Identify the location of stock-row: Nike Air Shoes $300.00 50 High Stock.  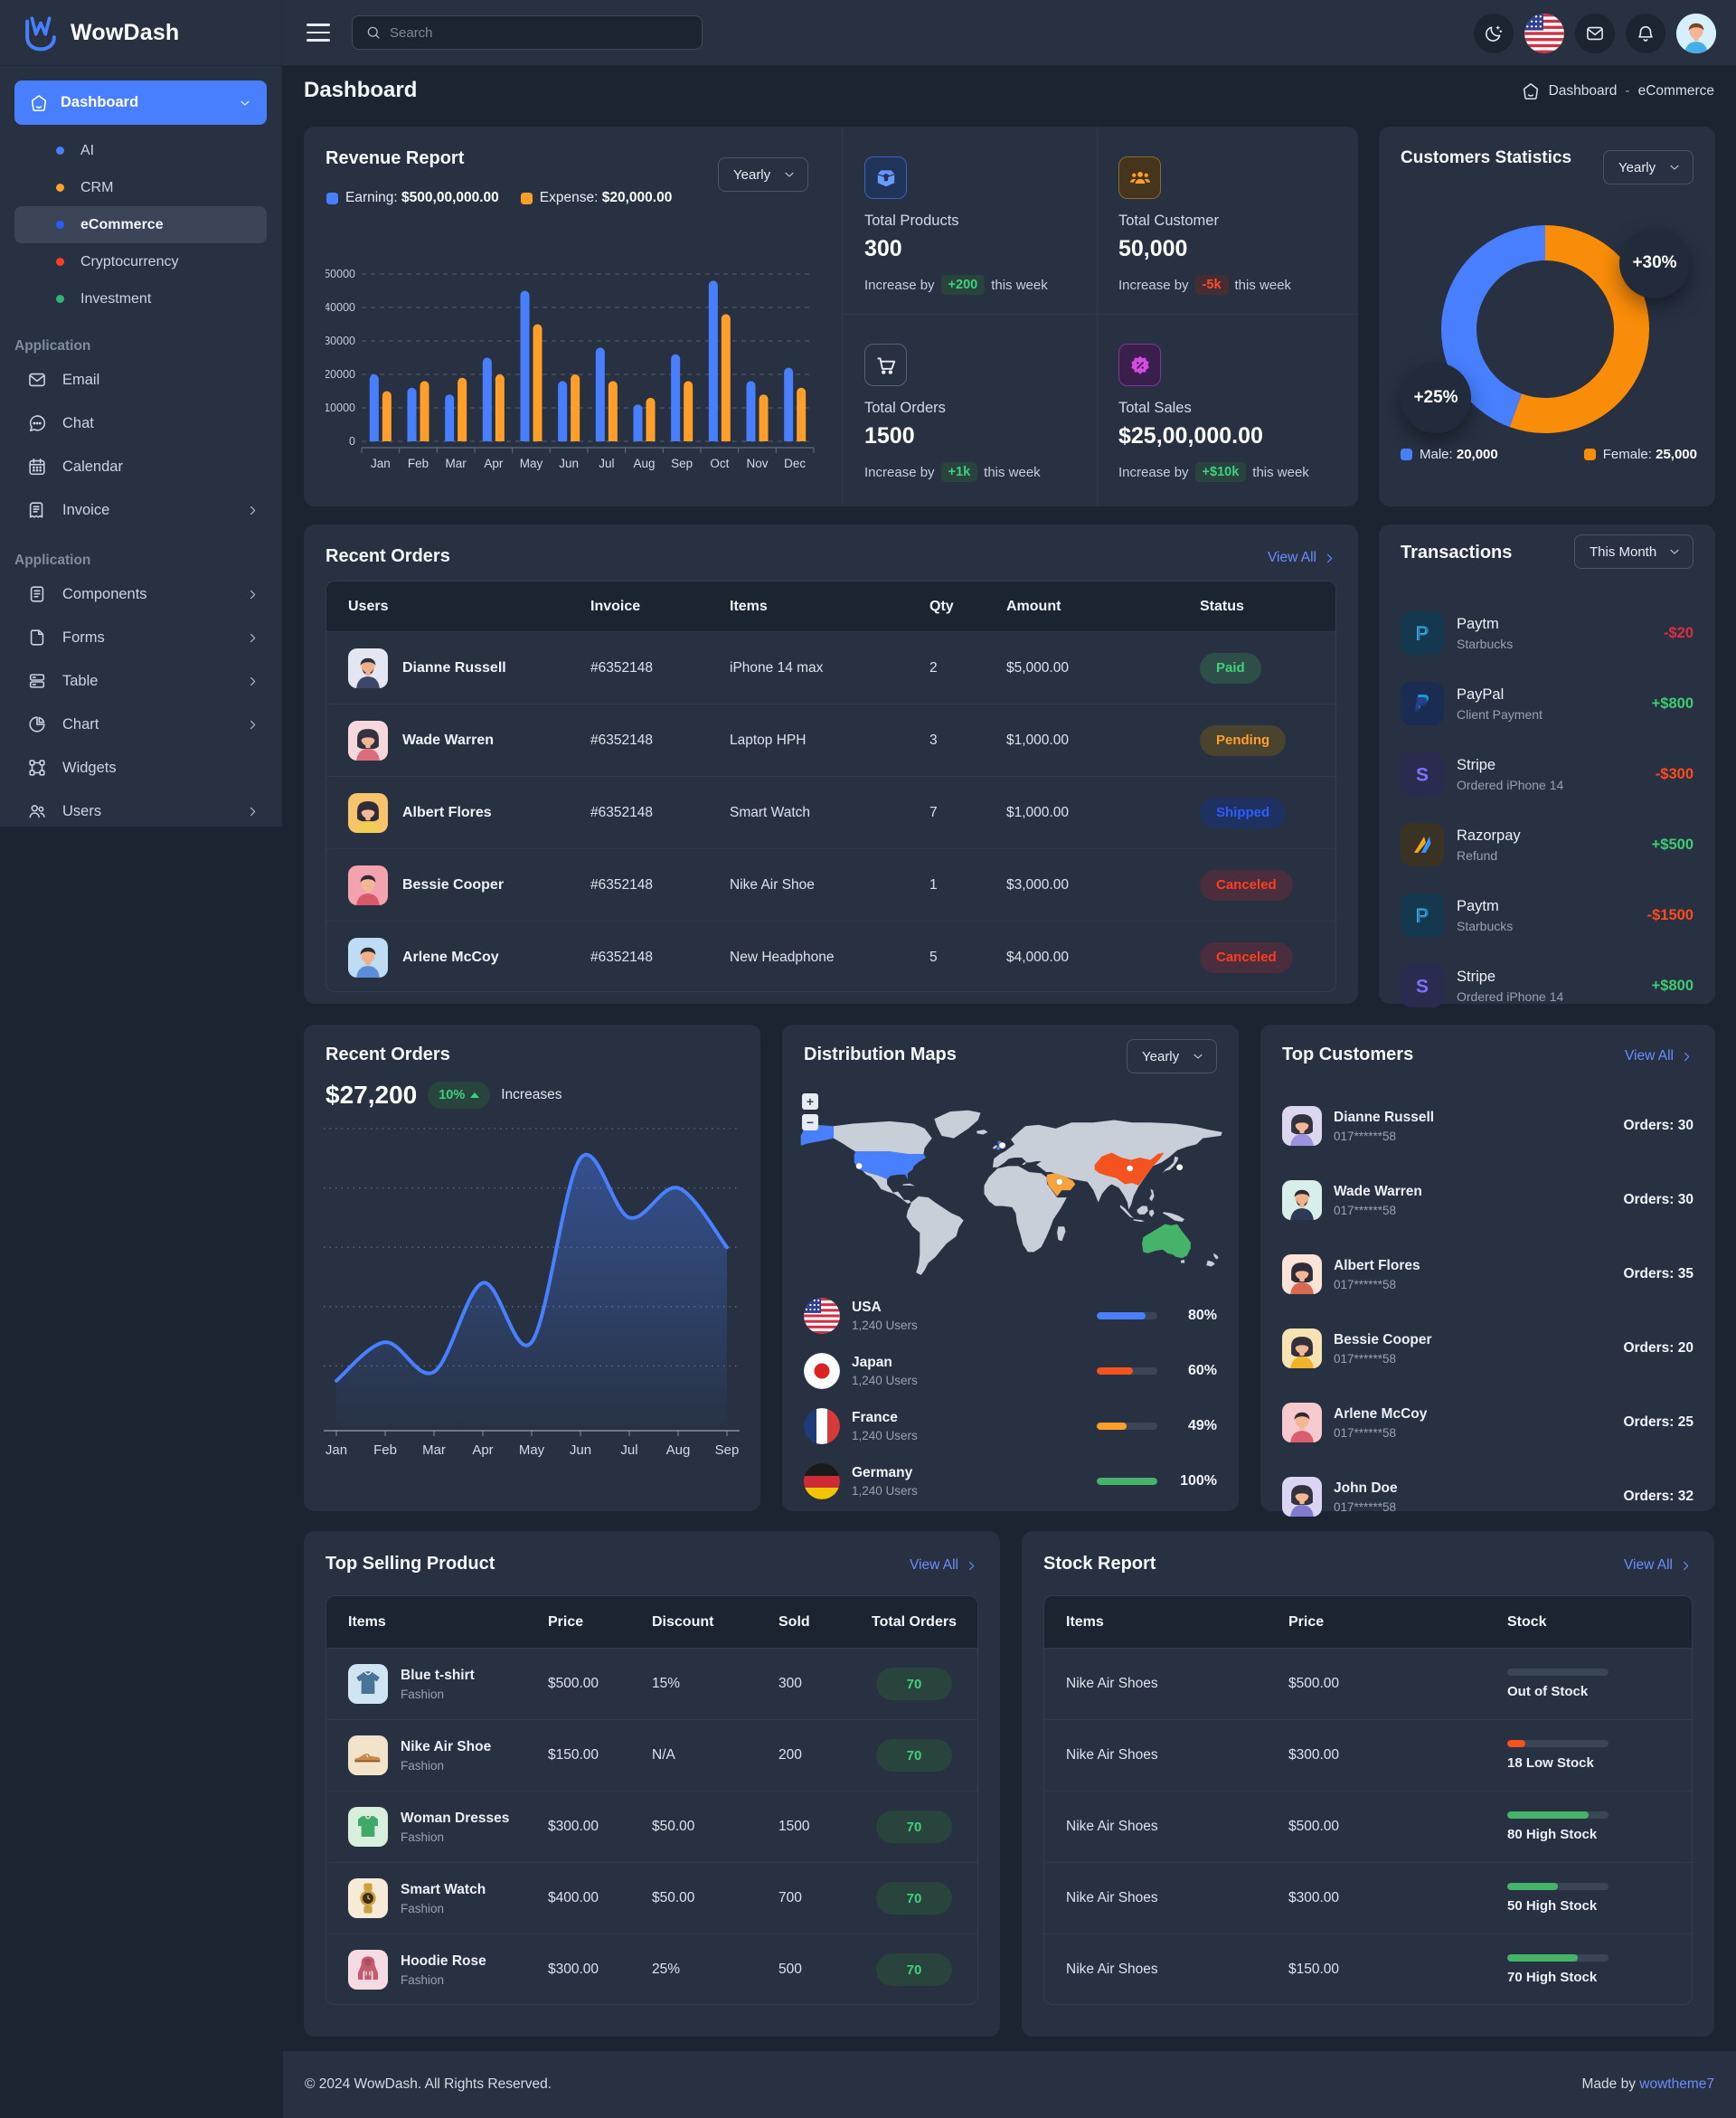
(1368, 1898).